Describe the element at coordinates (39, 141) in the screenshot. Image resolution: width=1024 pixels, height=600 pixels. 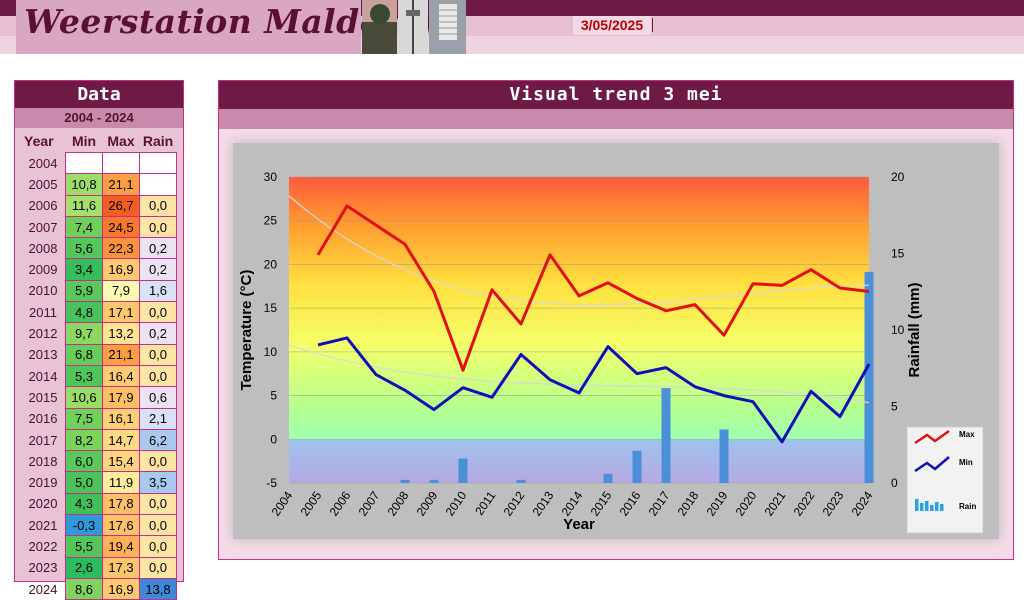
I see `column-header-year: Year` at that location.